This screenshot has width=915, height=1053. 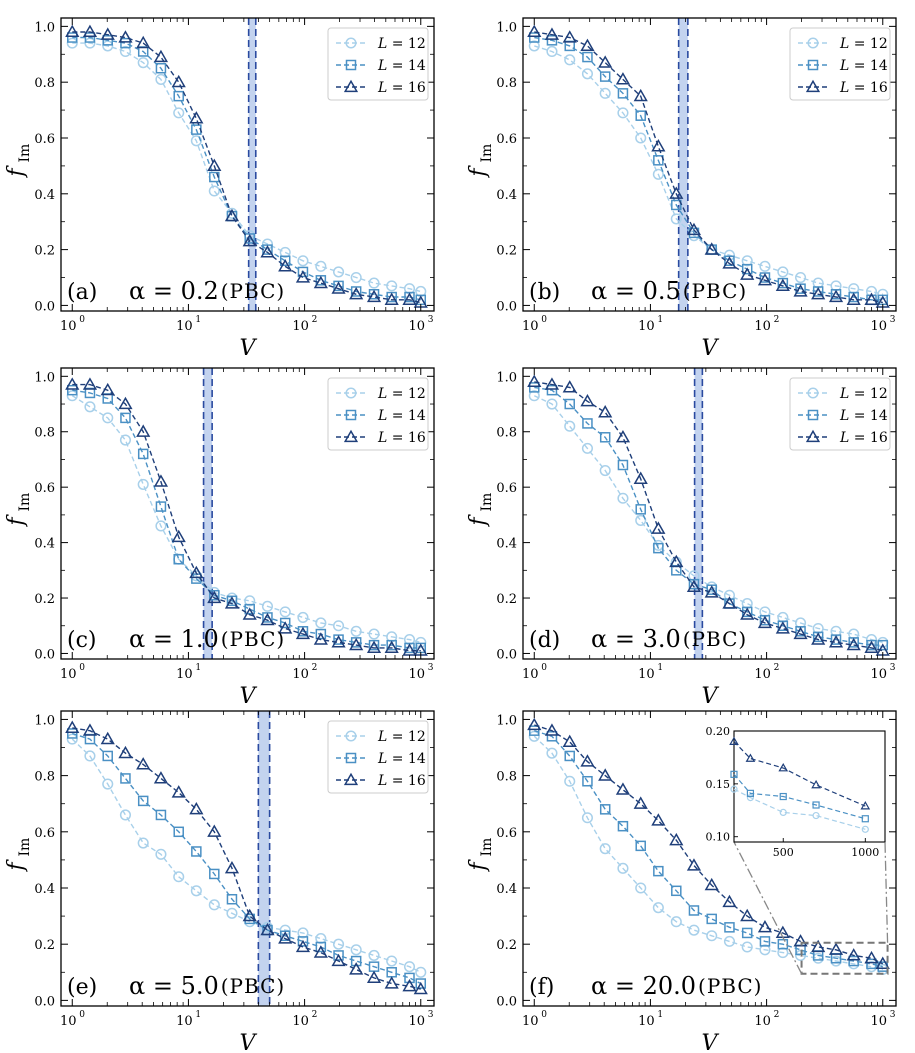 I want to click on legend-label: L = 12, so click(x=401, y=44).